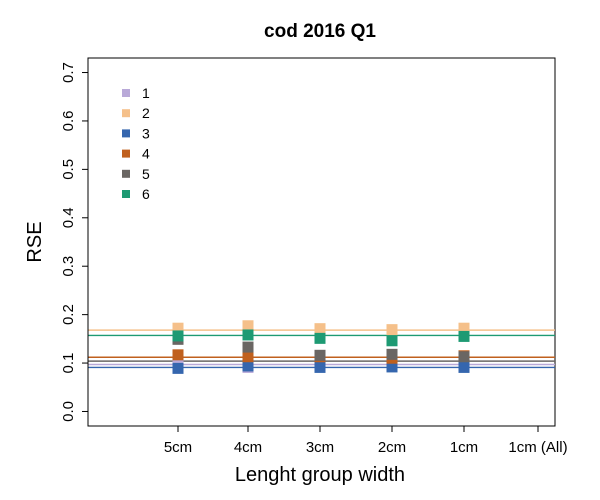 This screenshot has width=600, height=500. What do you see at coordinates (178, 447) in the screenshot?
I see `x-tick-label: 5cm` at bounding box center [178, 447].